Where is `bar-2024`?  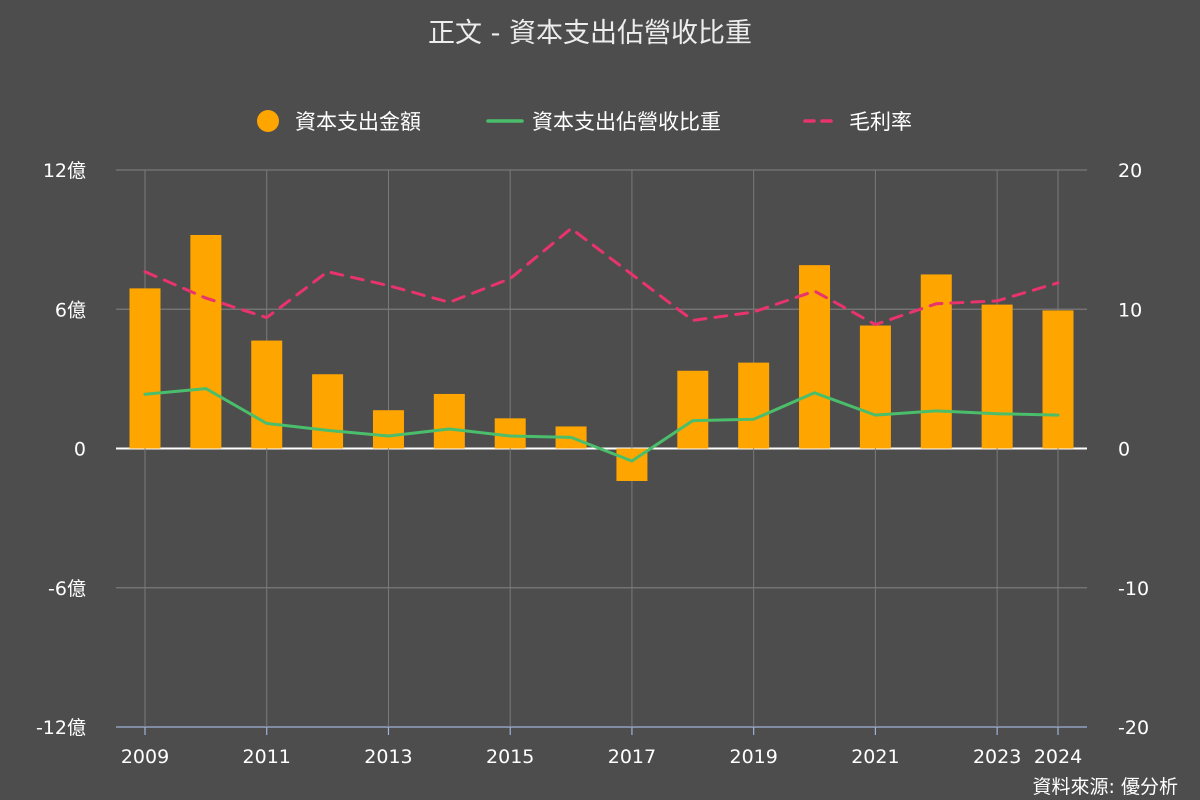 bar-2024 is located at coordinates (1058, 379).